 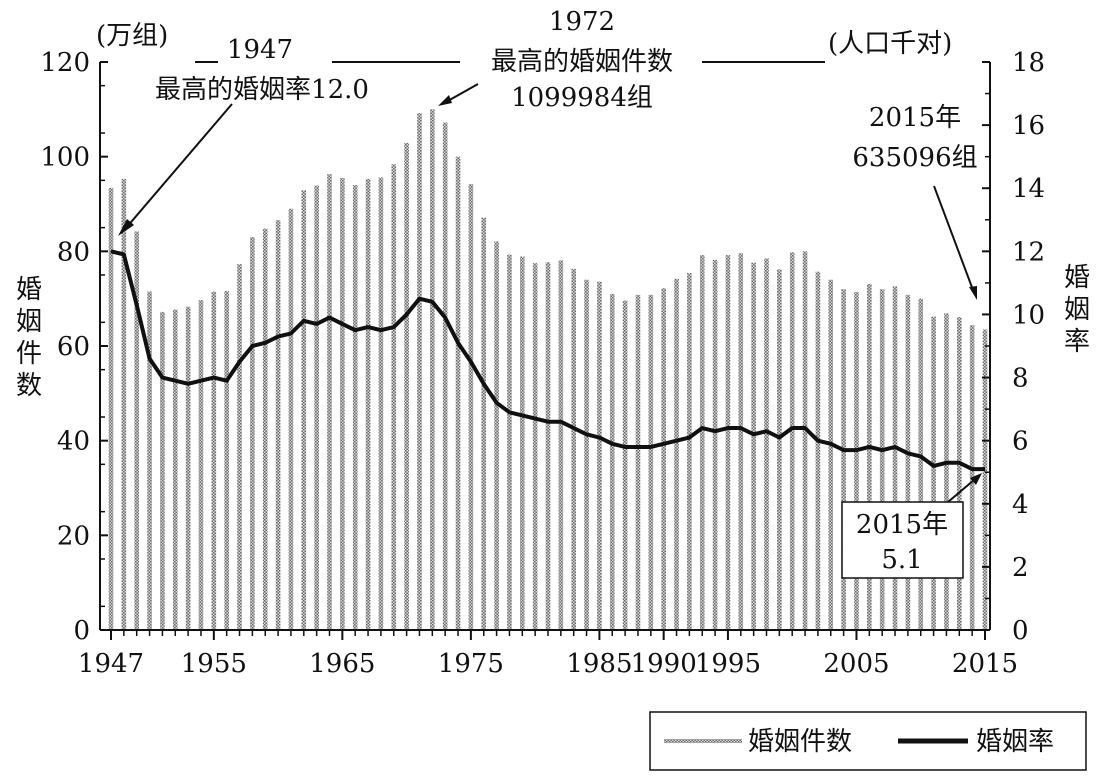 What do you see at coordinates (625, 465) in the screenshot?
I see `bar-1987` at bounding box center [625, 465].